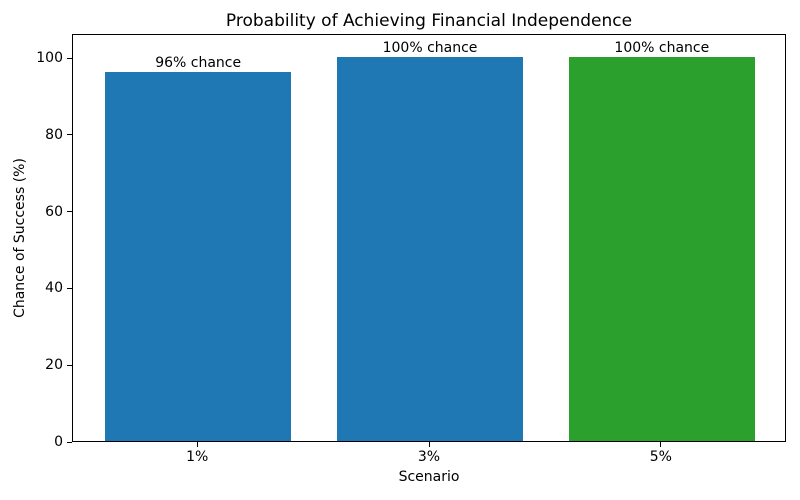 The width and height of the screenshot is (800, 500). I want to click on bar-value-label: 96% chance, so click(198, 63).